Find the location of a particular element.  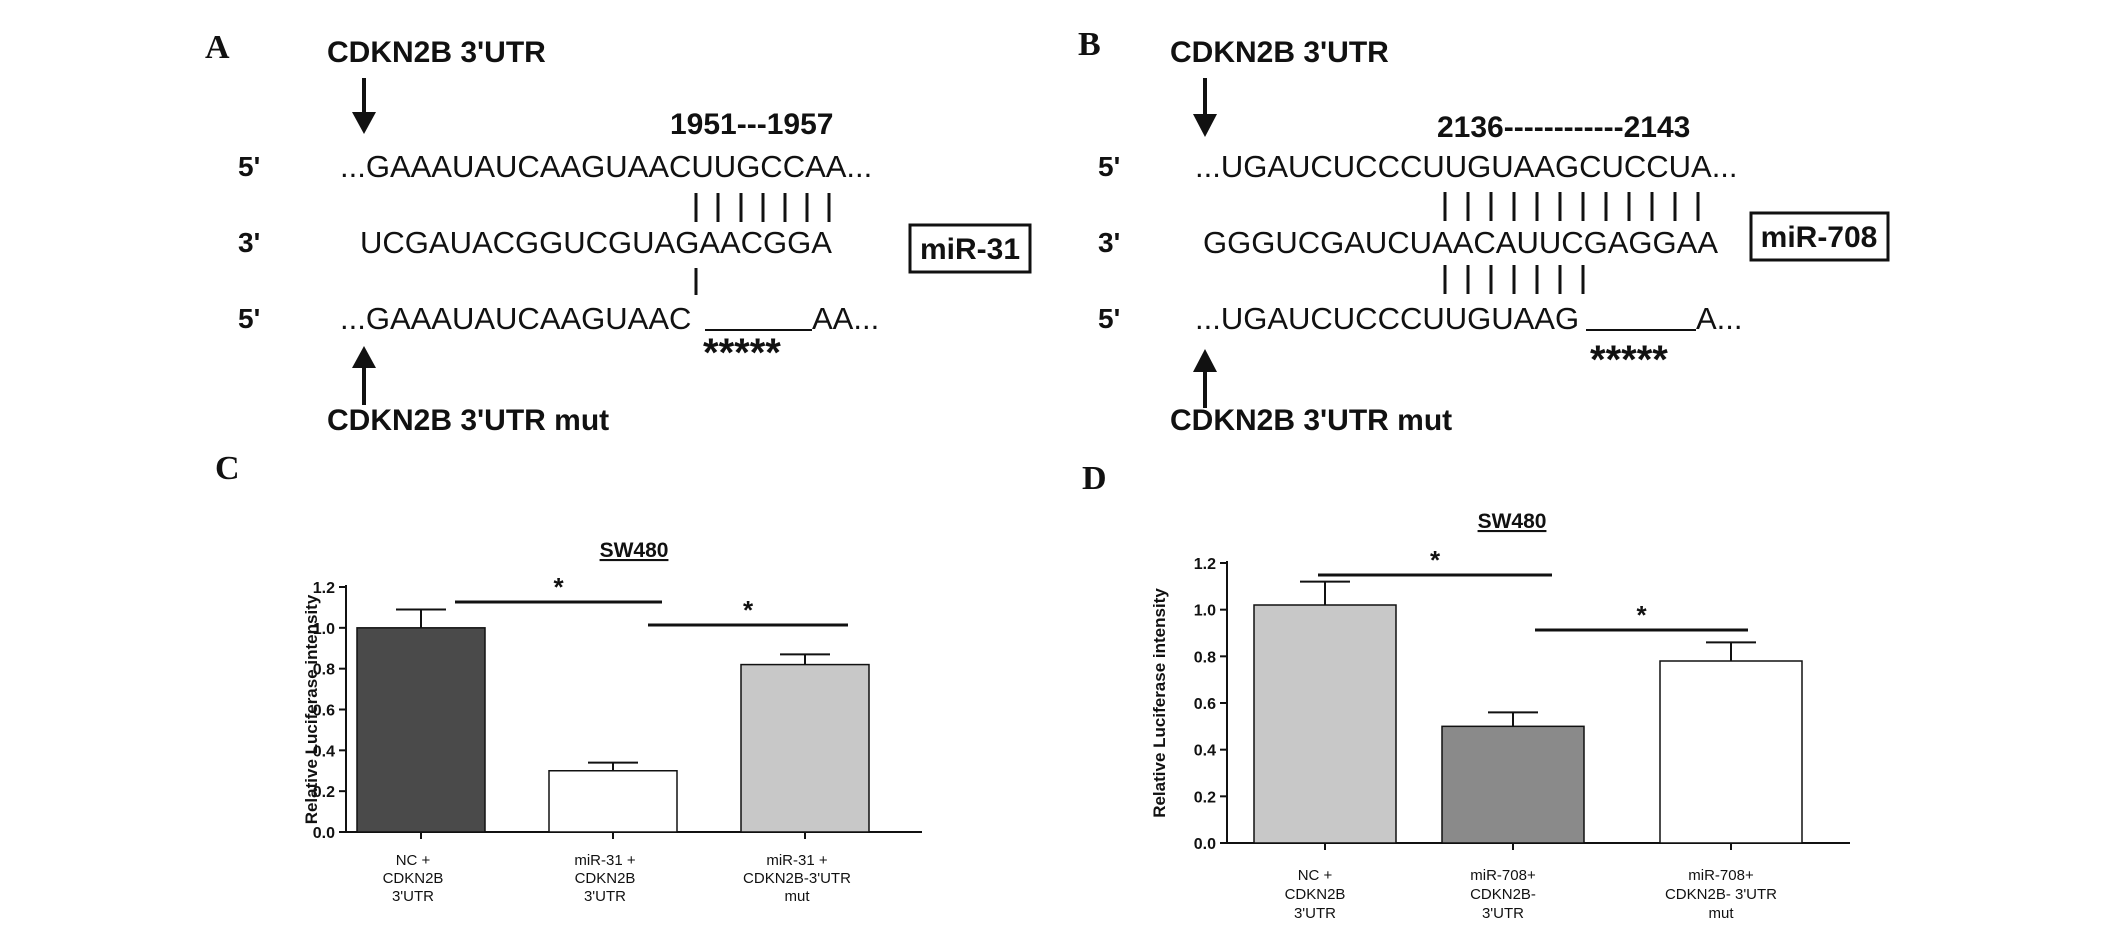

panel-b-pairing-lower is located at coordinates (1514, 279).